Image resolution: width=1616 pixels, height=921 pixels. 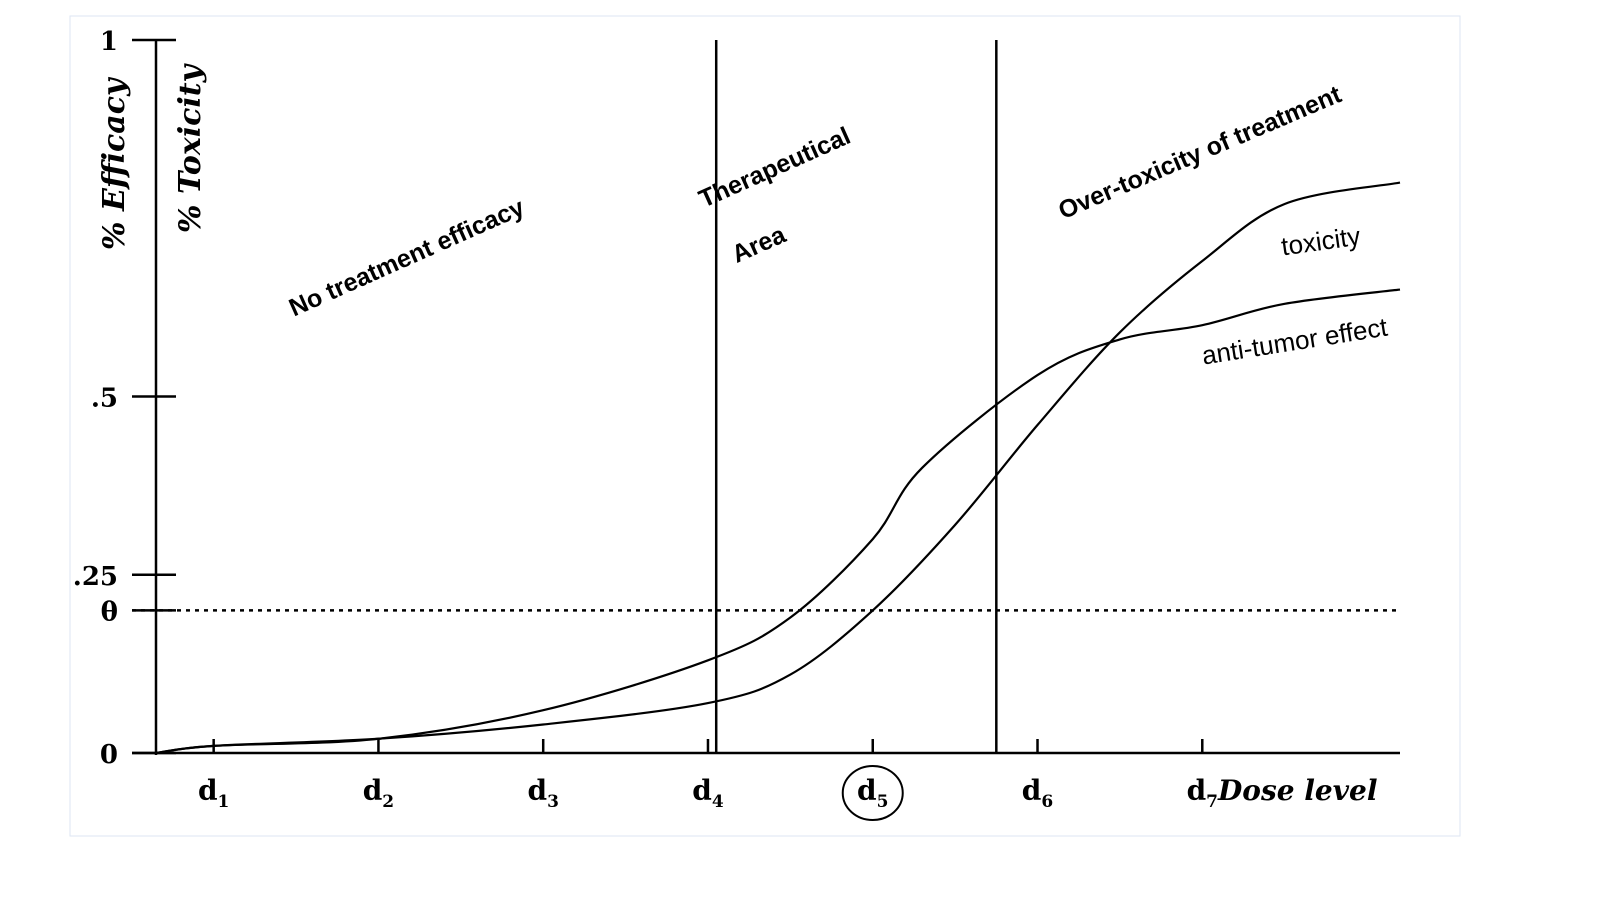 I want to click on x-axis-label: Dose level, so click(x=1297, y=790).